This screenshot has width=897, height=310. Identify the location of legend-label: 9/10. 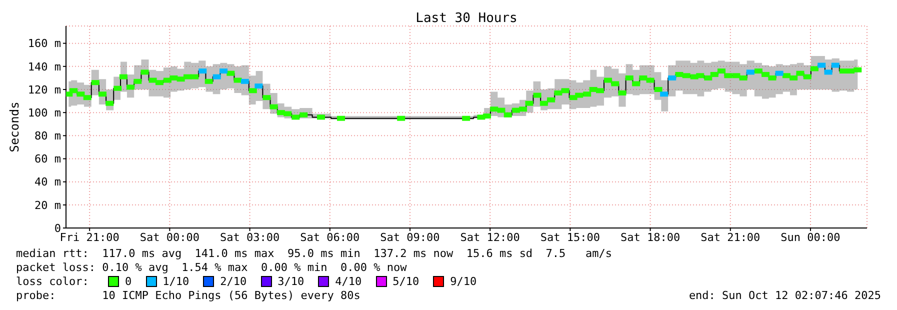
(463, 281).